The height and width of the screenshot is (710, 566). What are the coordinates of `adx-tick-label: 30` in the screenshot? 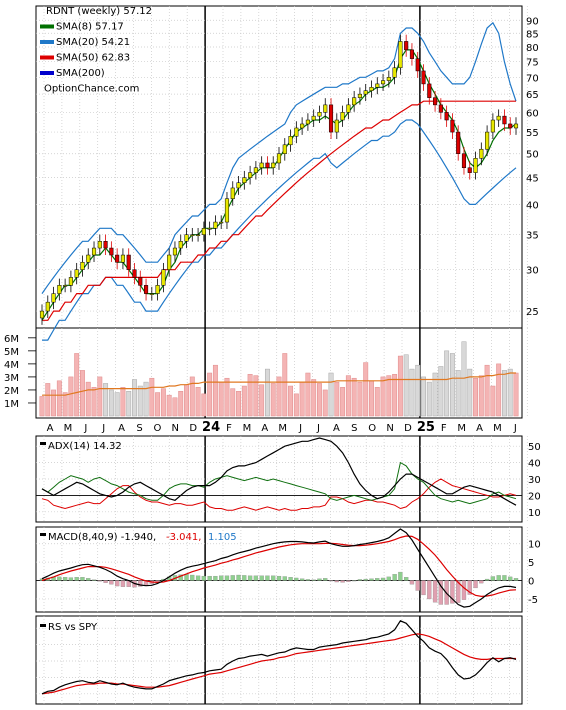 It's located at (534, 480).